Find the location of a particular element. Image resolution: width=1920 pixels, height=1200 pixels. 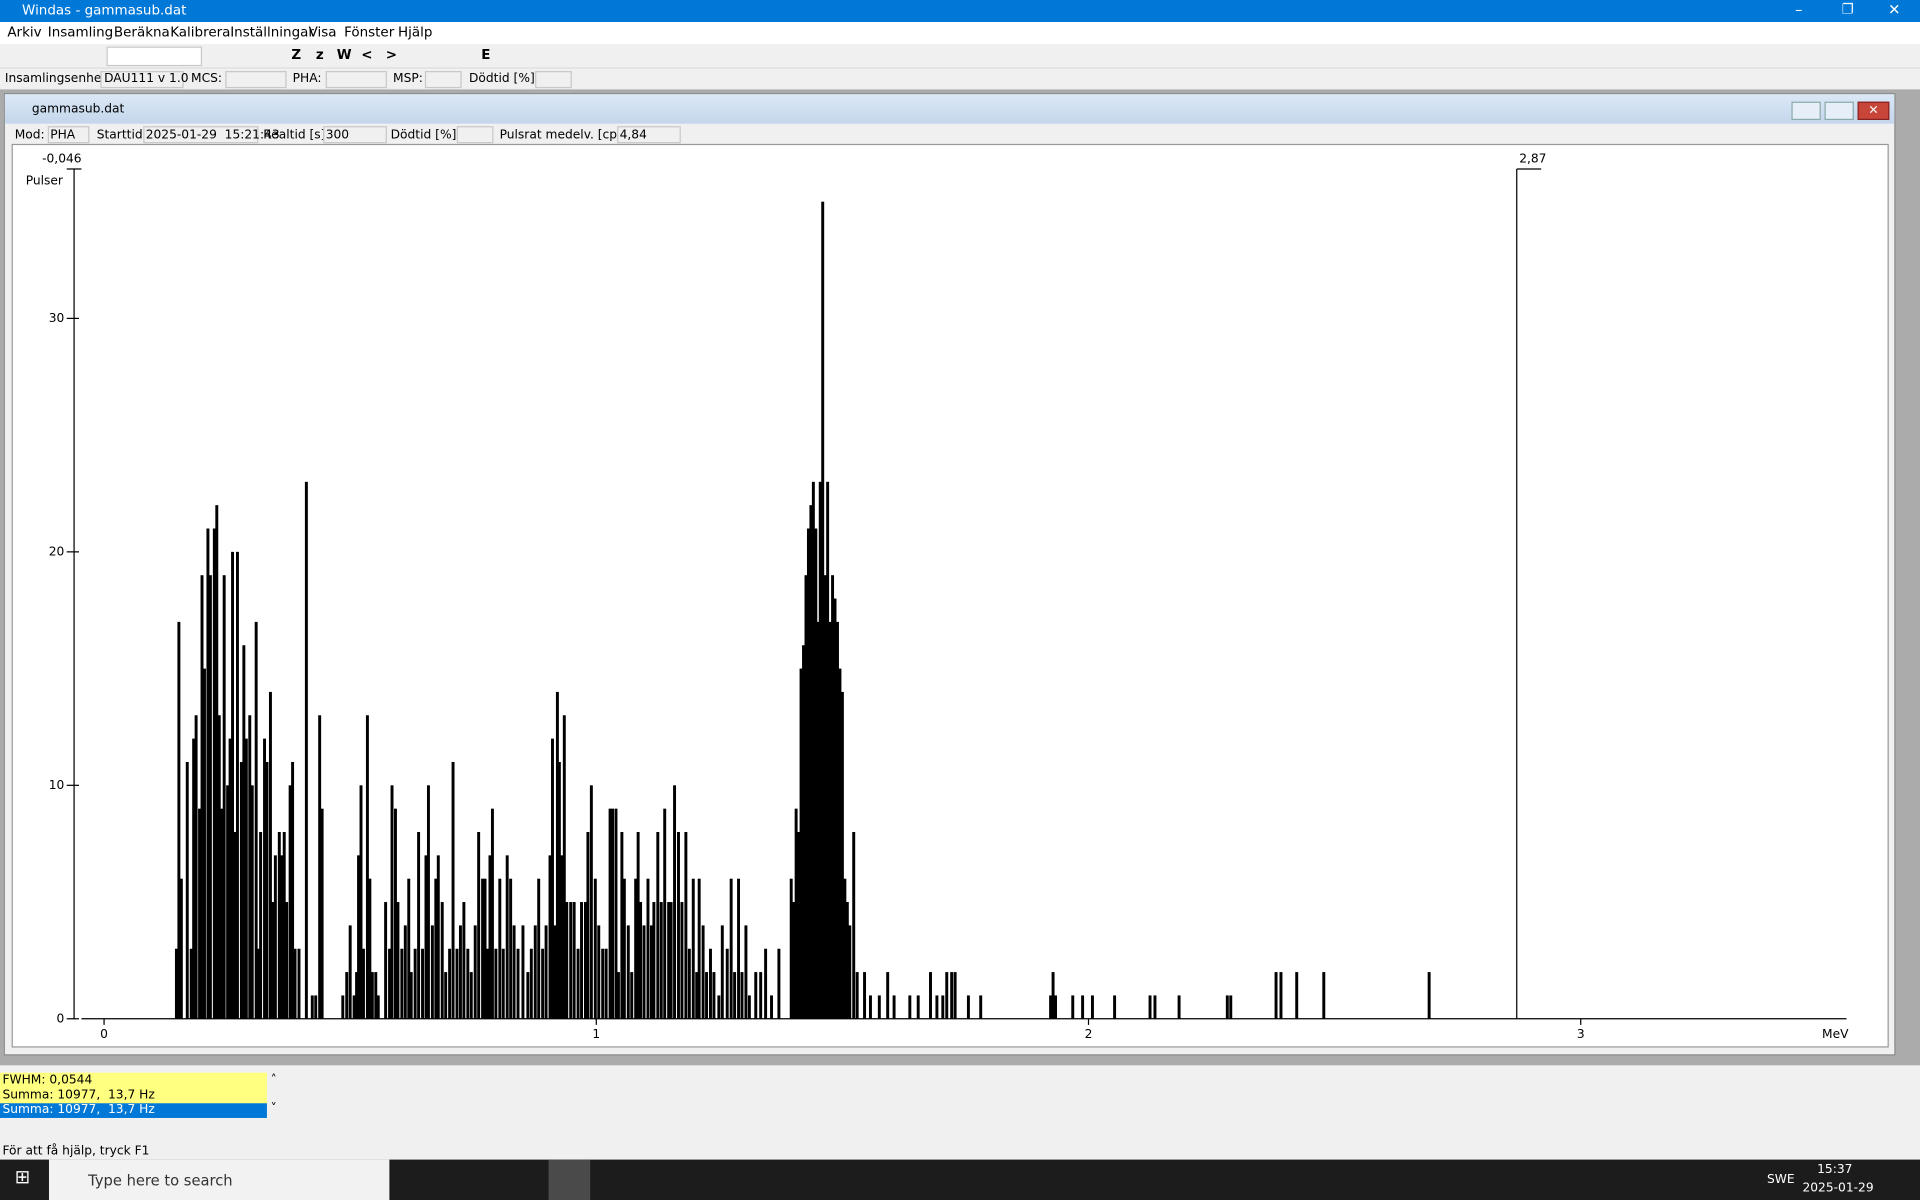

menu-item: Inställningar is located at coordinates (272, 32).